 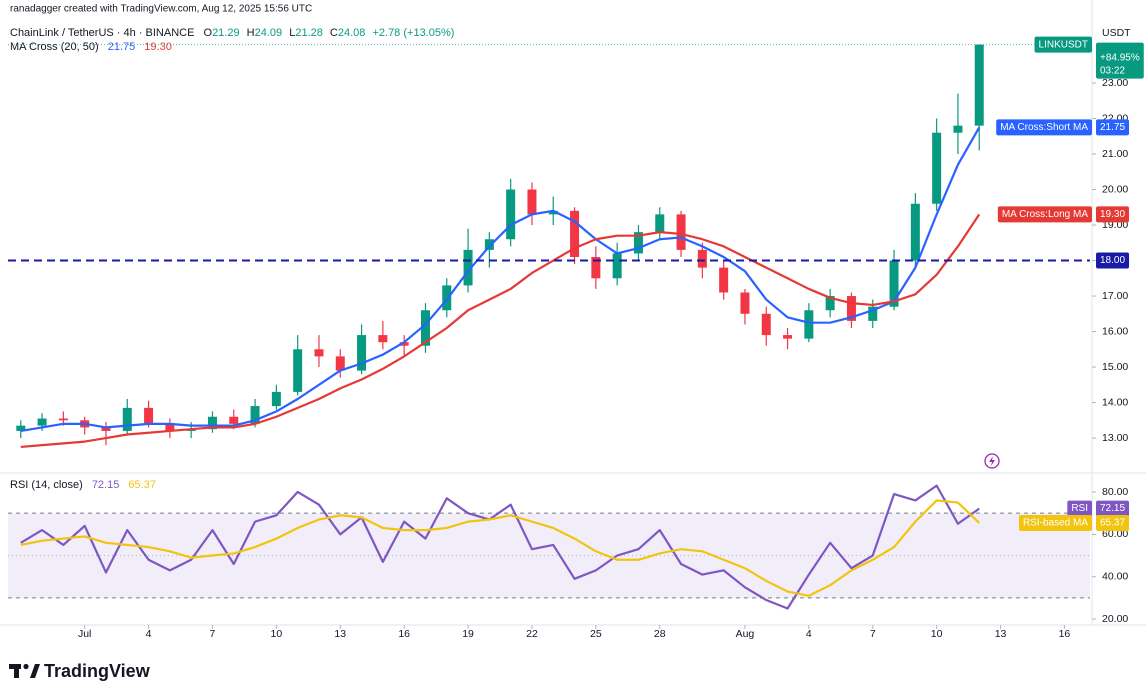 I want to click on change: +2.78 (+13.05%), so click(x=413, y=33).